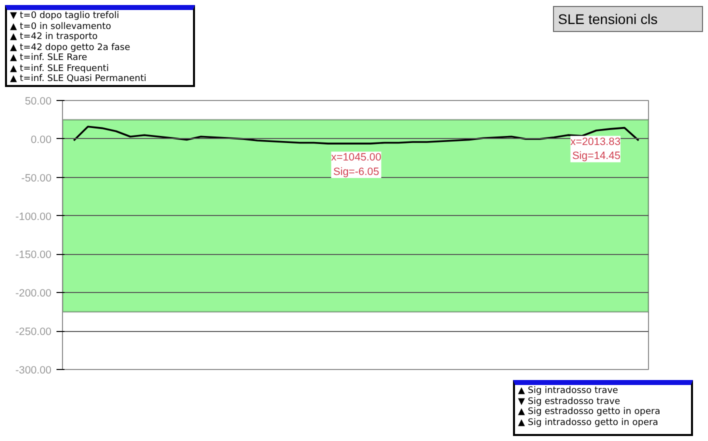 The image size is (708, 441). What do you see at coordinates (33, 255) in the screenshot?
I see `y-tick-label: -150.00` at bounding box center [33, 255].